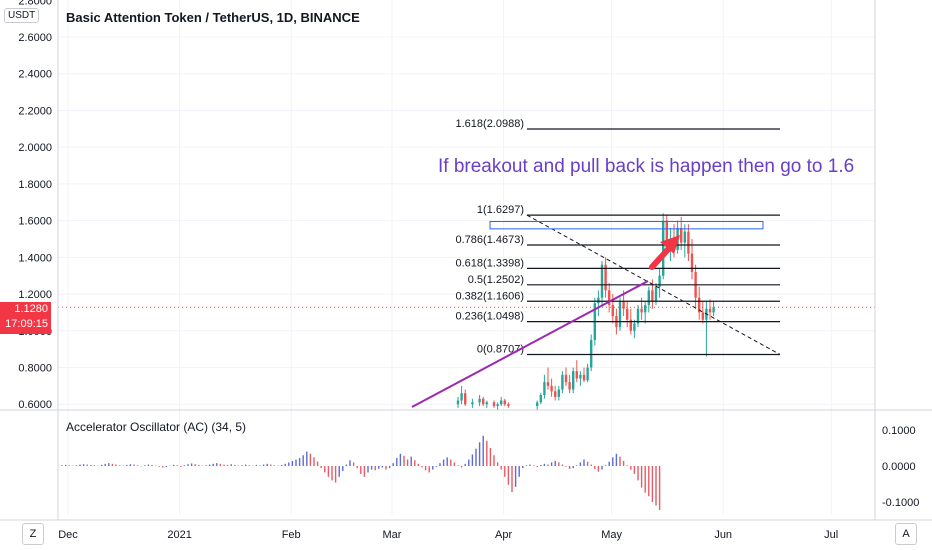  What do you see at coordinates (670, 244) in the screenshot?
I see `arrow-head` at bounding box center [670, 244].